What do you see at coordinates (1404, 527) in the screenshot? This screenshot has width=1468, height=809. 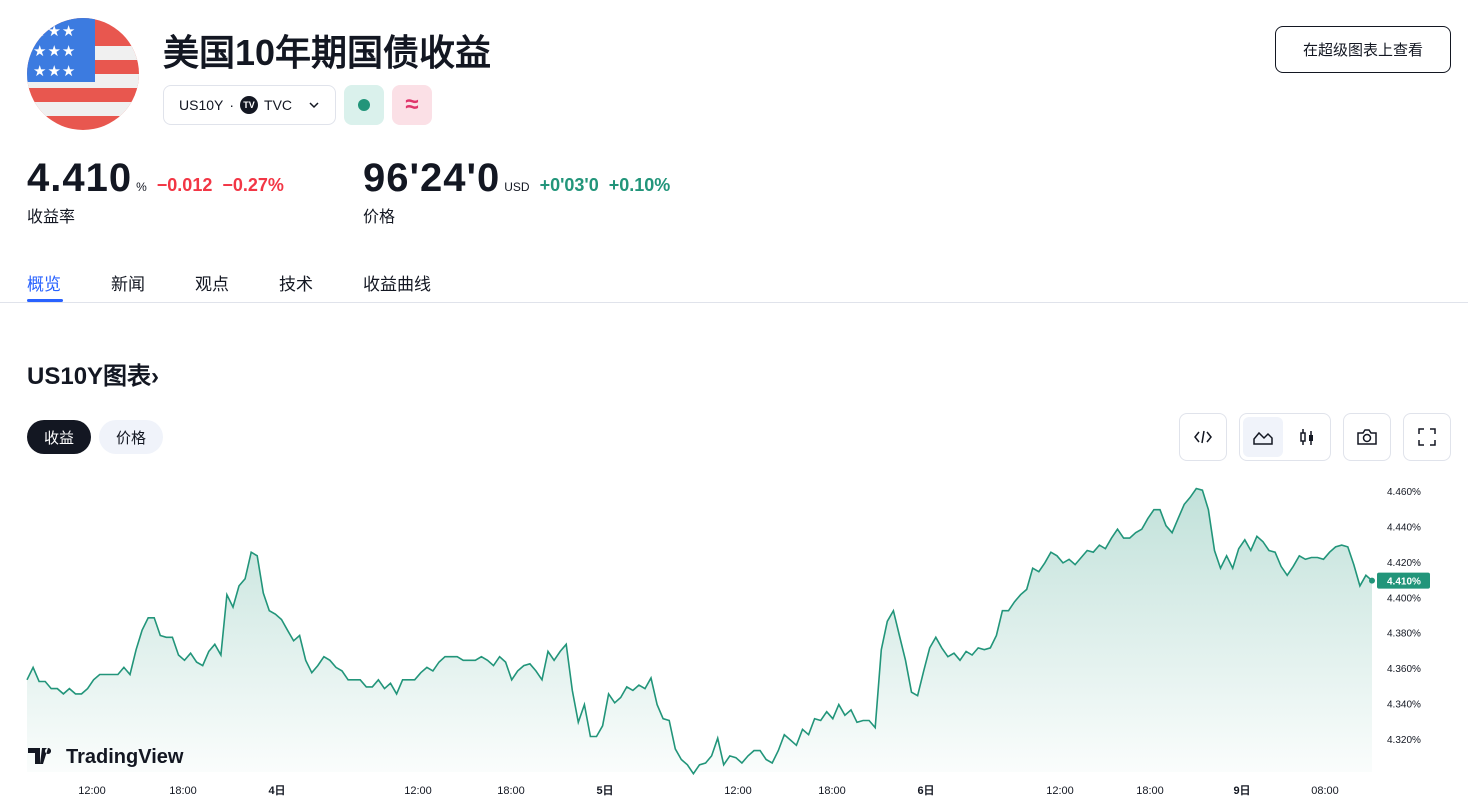 I see `y-tick-label: 4.440%` at bounding box center [1404, 527].